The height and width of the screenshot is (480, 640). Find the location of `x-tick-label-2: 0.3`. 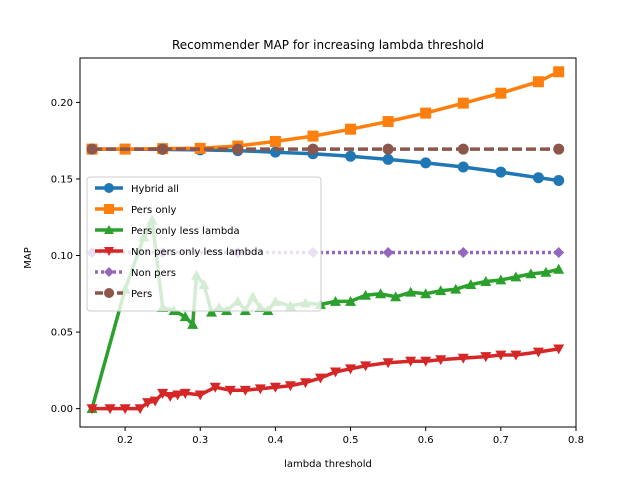

x-tick-label-2: 0.3 is located at coordinates (200, 440).